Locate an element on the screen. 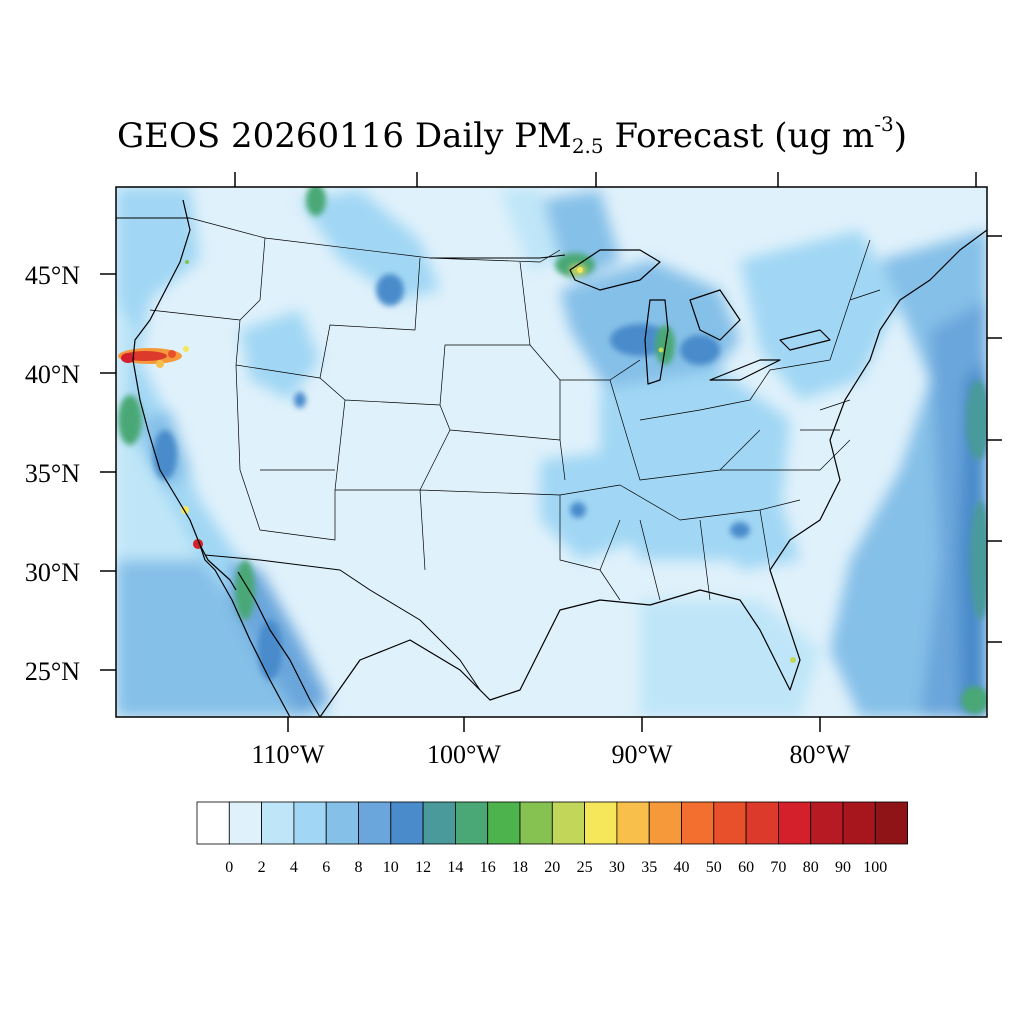  title-suffix: ) is located at coordinates (900, 136).